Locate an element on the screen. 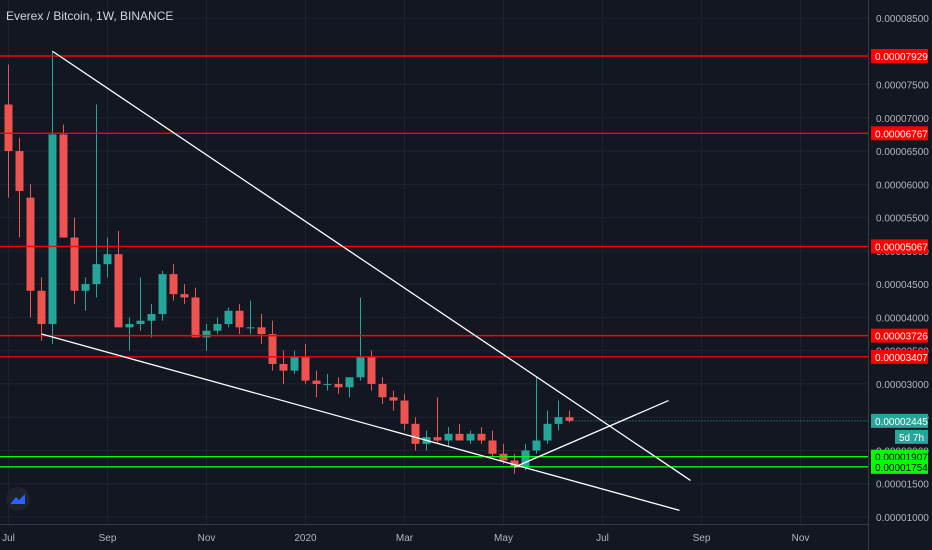 Image resolution: width=932 pixels, height=550 pixels. countdown-label: 5d 7h is located at coordinates (911, 438).